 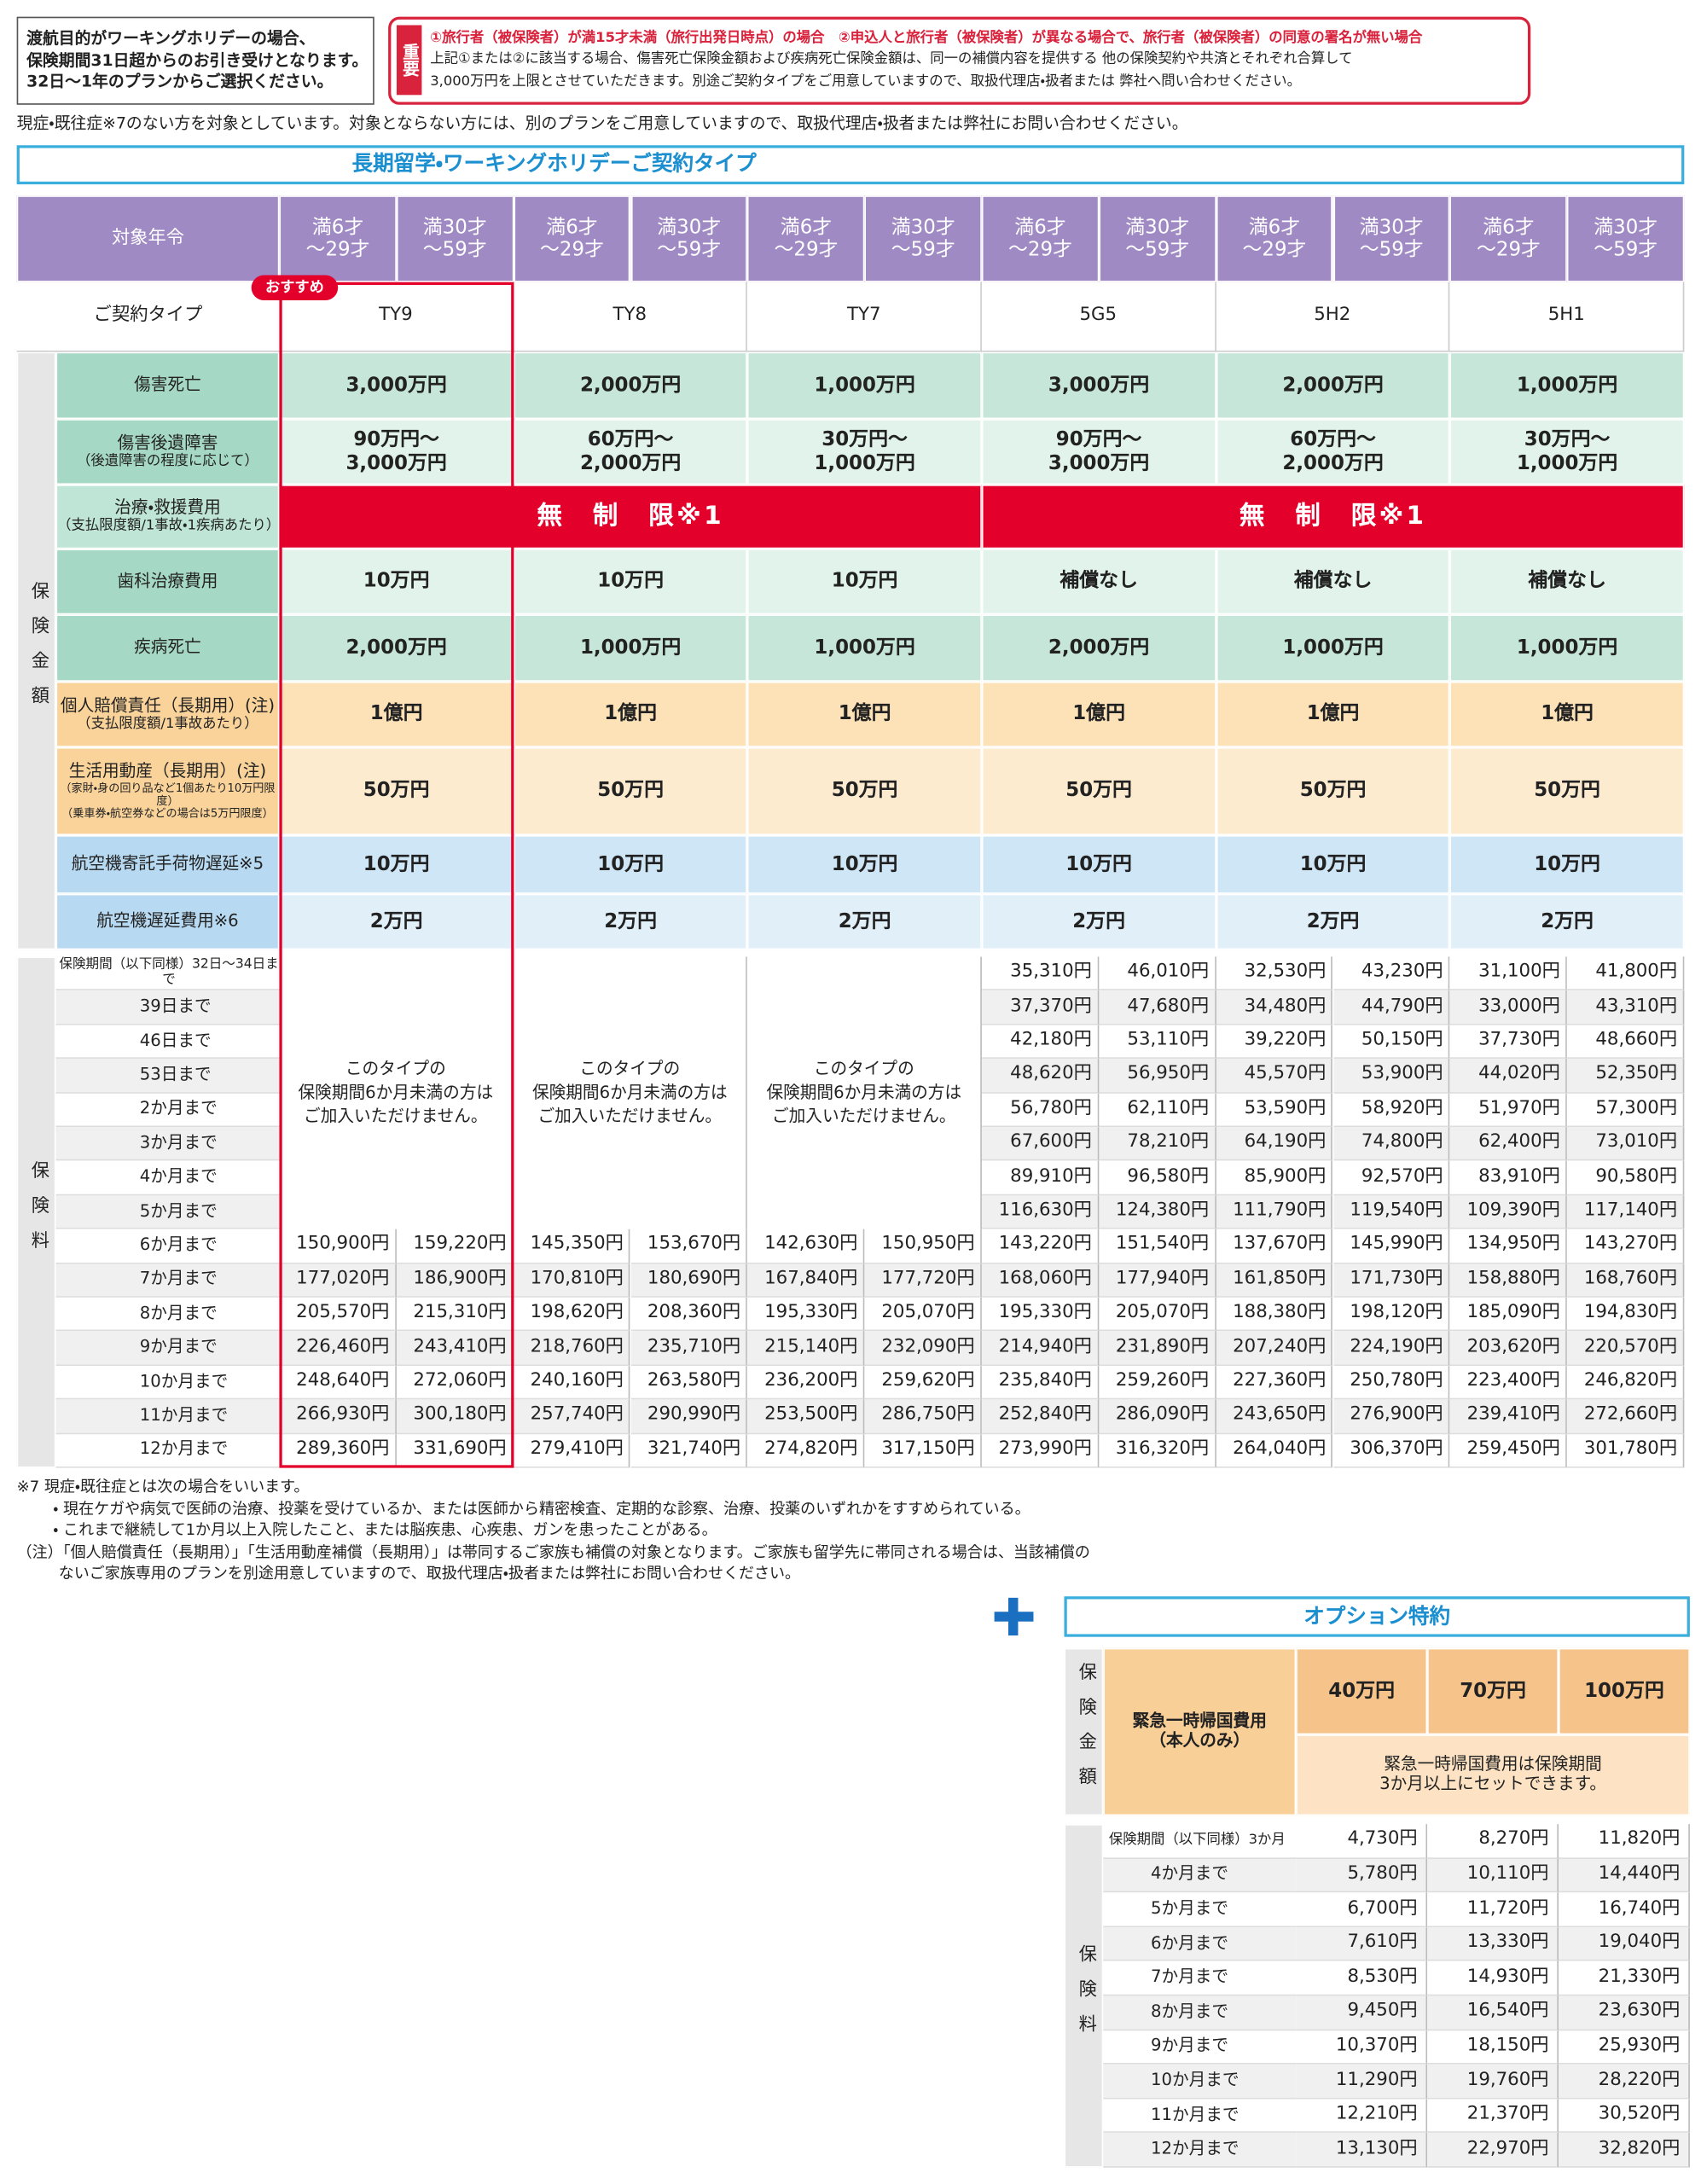 What do you see at coordinates (1508, 1110) in the screenshot?
I see `premium-value: 51,970円` at bounding box center [1508, 1110].